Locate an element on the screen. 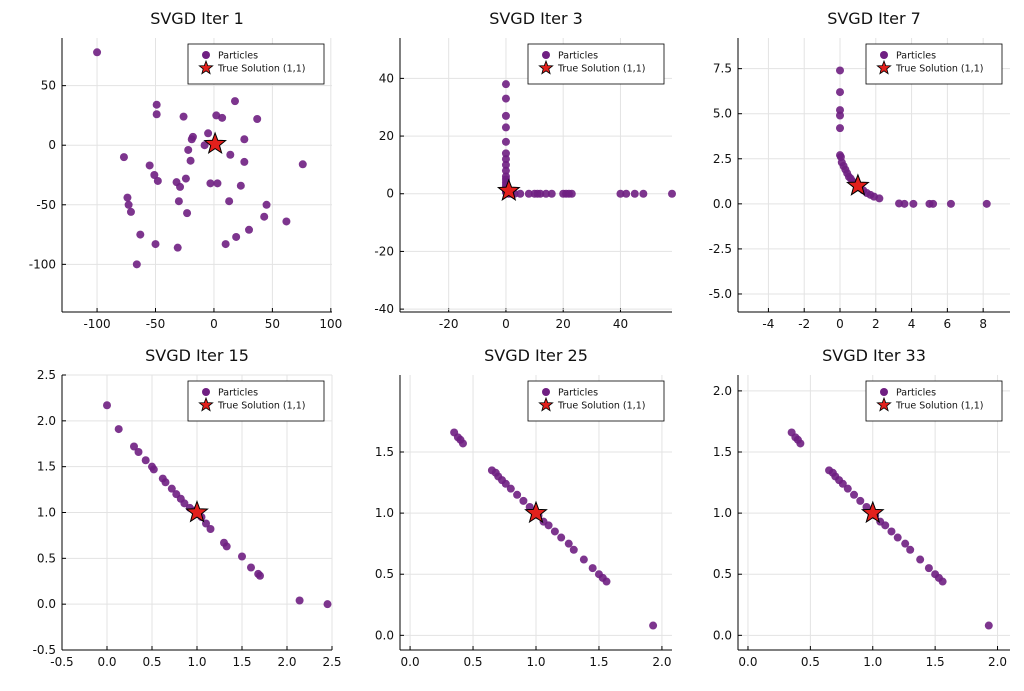  y-tick-label: 0.0 is located at coordinates (722, 204).